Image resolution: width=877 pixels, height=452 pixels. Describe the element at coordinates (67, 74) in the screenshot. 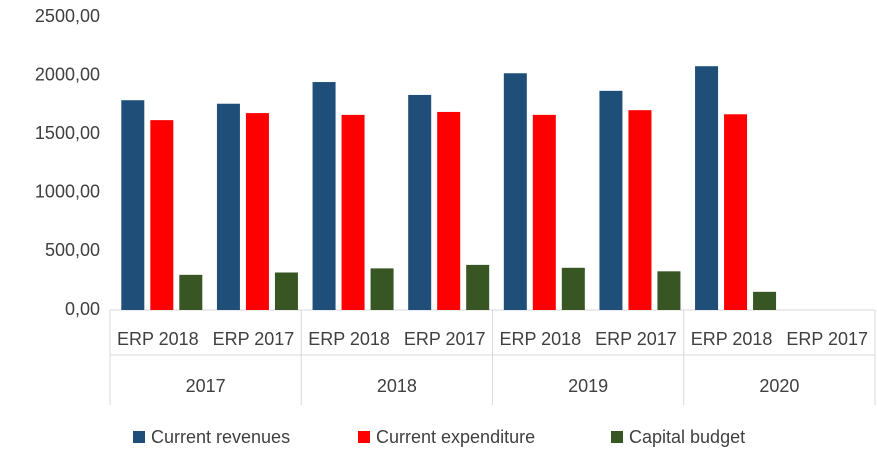

I see `y-tick-label: 2000,00` at that location.